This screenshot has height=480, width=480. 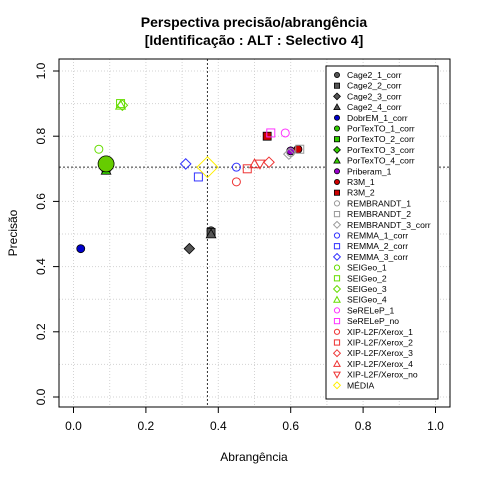 I want to click on legend-entry-label: R3M_1, so click(x=361, y=182).